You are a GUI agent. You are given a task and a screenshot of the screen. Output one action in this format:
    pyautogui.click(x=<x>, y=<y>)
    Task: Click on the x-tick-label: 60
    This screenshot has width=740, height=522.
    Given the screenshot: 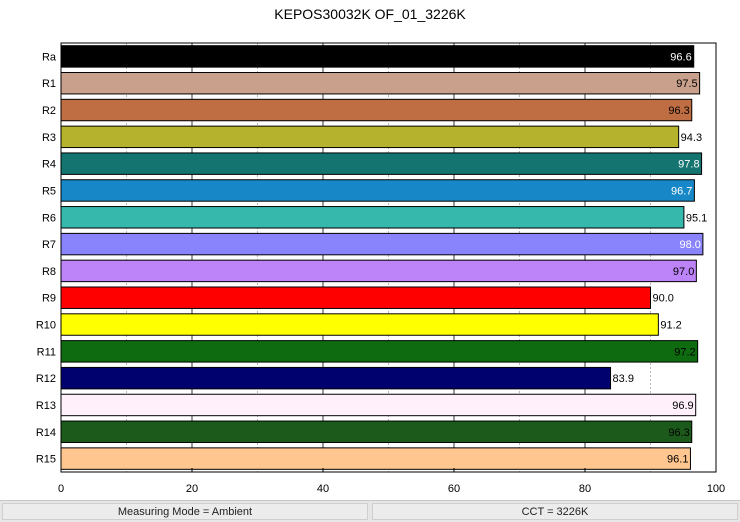 What is the action you would take?
    pyautogui.click(x=454, y=489)
    